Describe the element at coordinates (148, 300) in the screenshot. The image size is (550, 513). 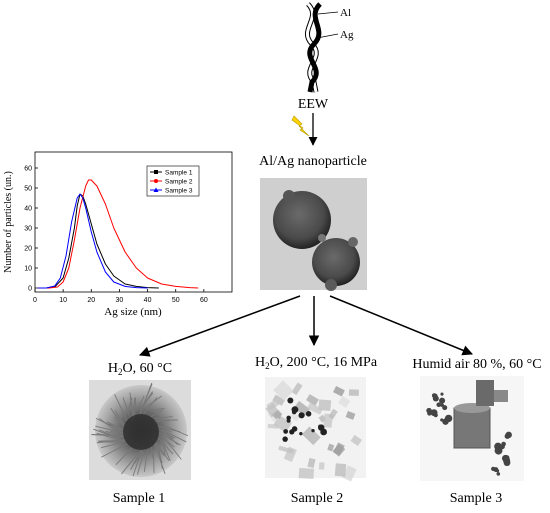
I see `x-tick-label: 40` at that location.